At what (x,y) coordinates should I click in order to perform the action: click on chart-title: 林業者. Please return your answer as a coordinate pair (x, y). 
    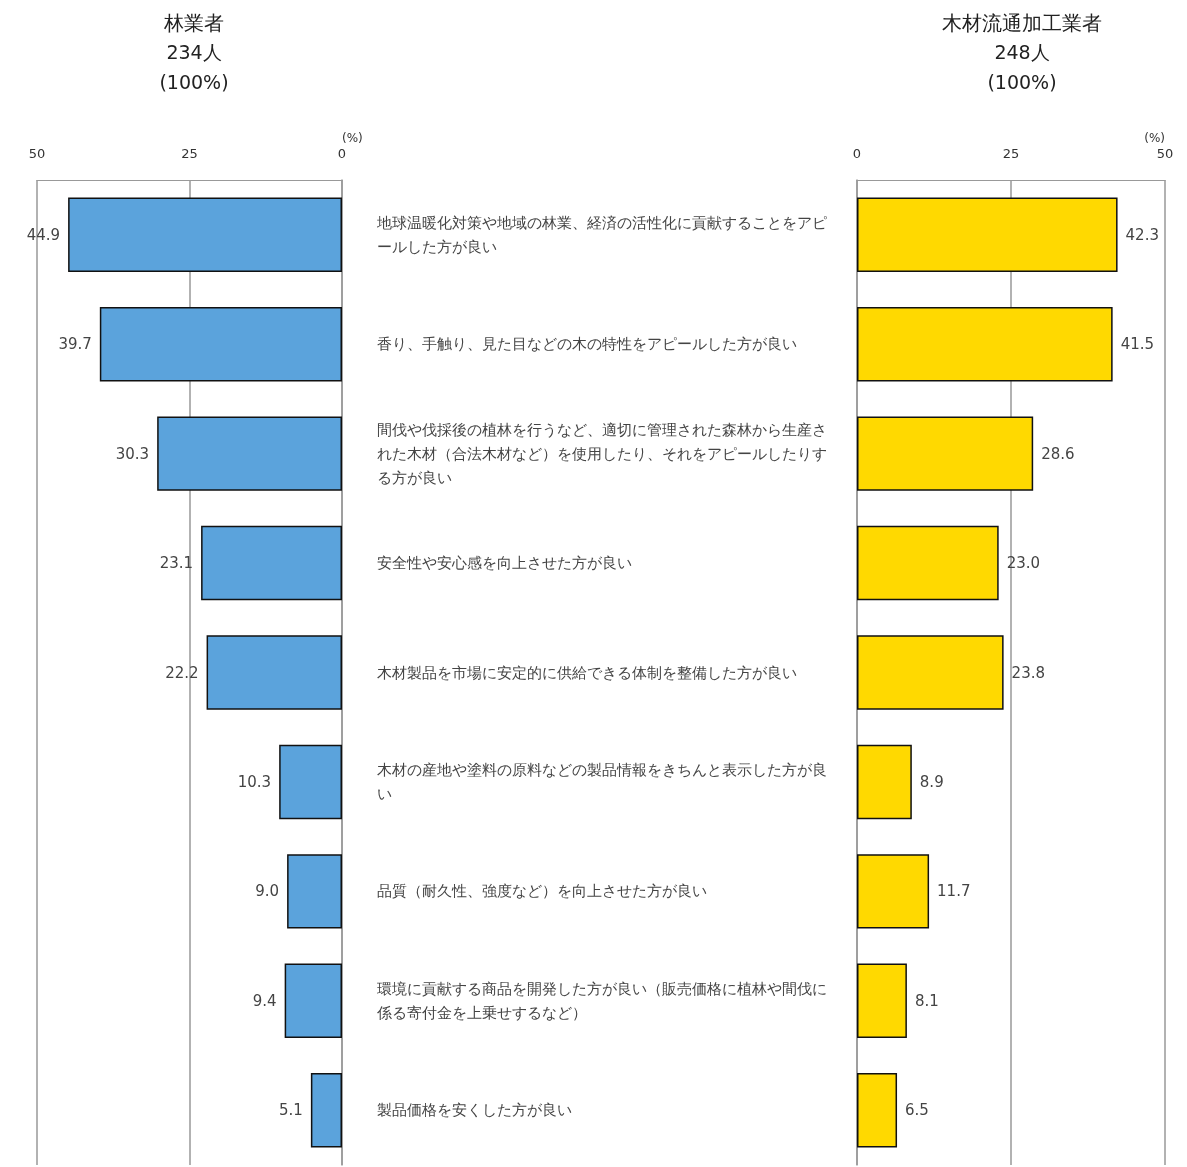
    Looking at the image, I should click on (193, 23).